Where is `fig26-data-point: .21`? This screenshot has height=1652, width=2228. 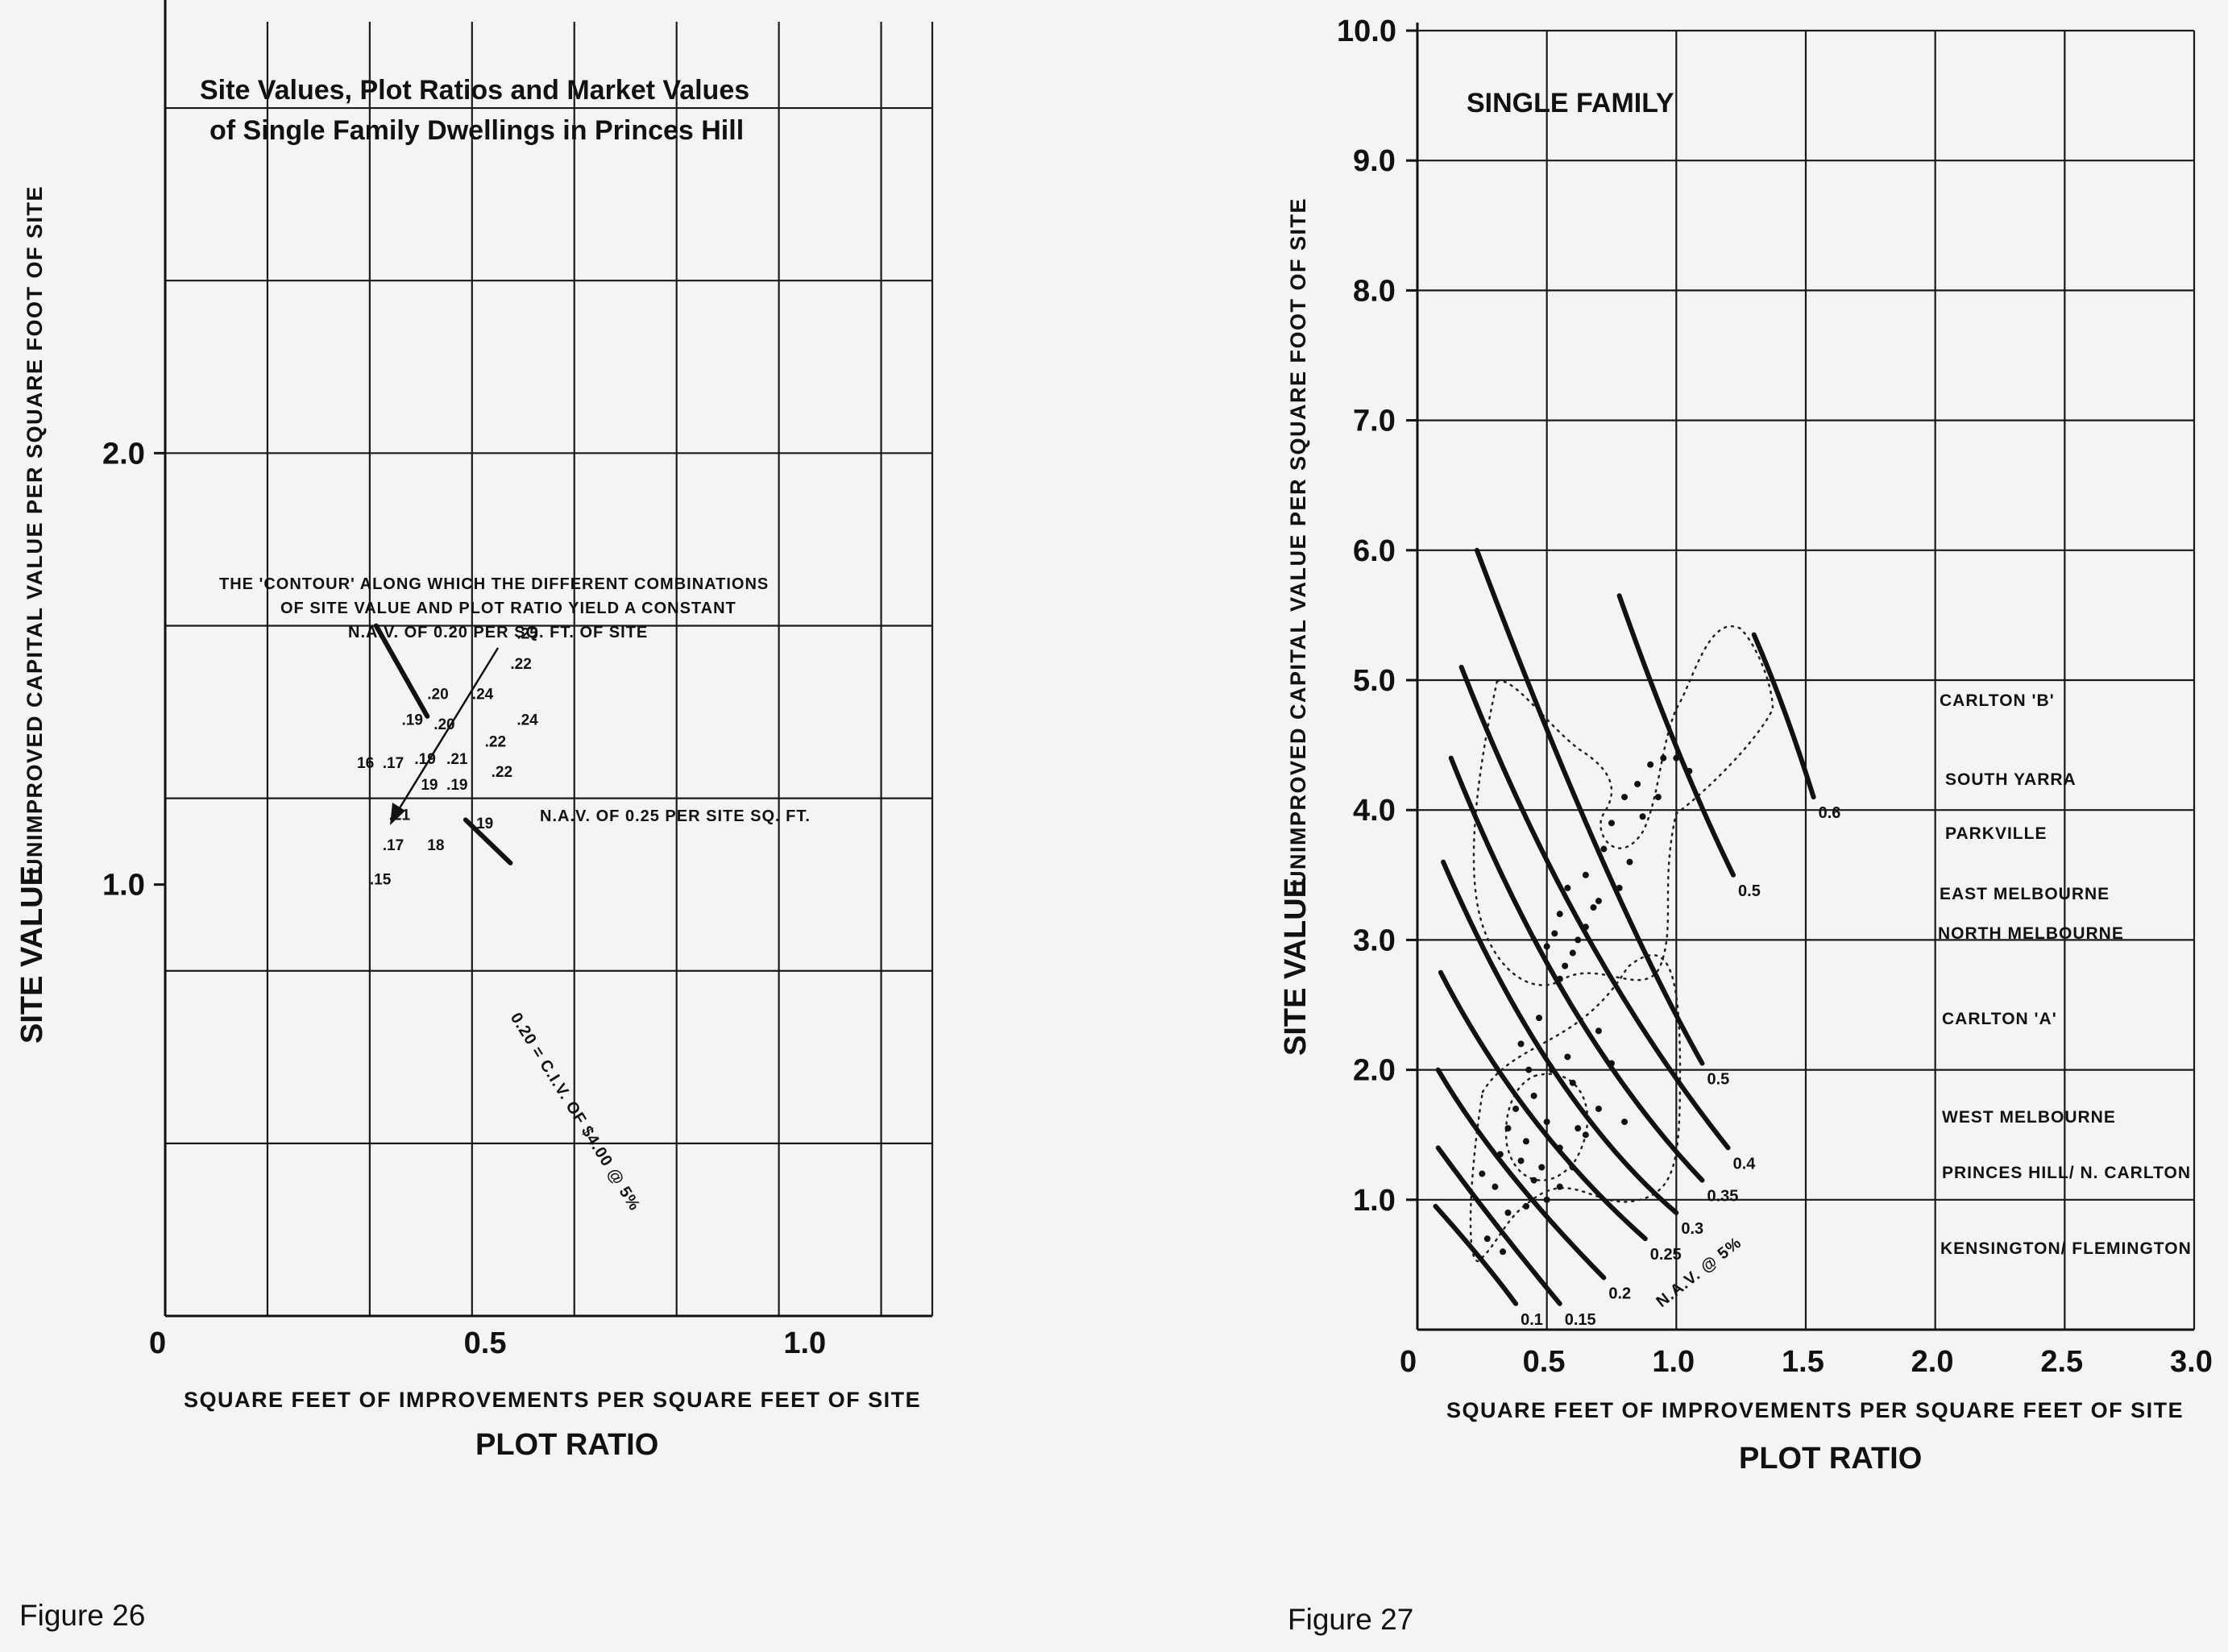 fig26-data-point: .21 is located at coordinates (457, 759).